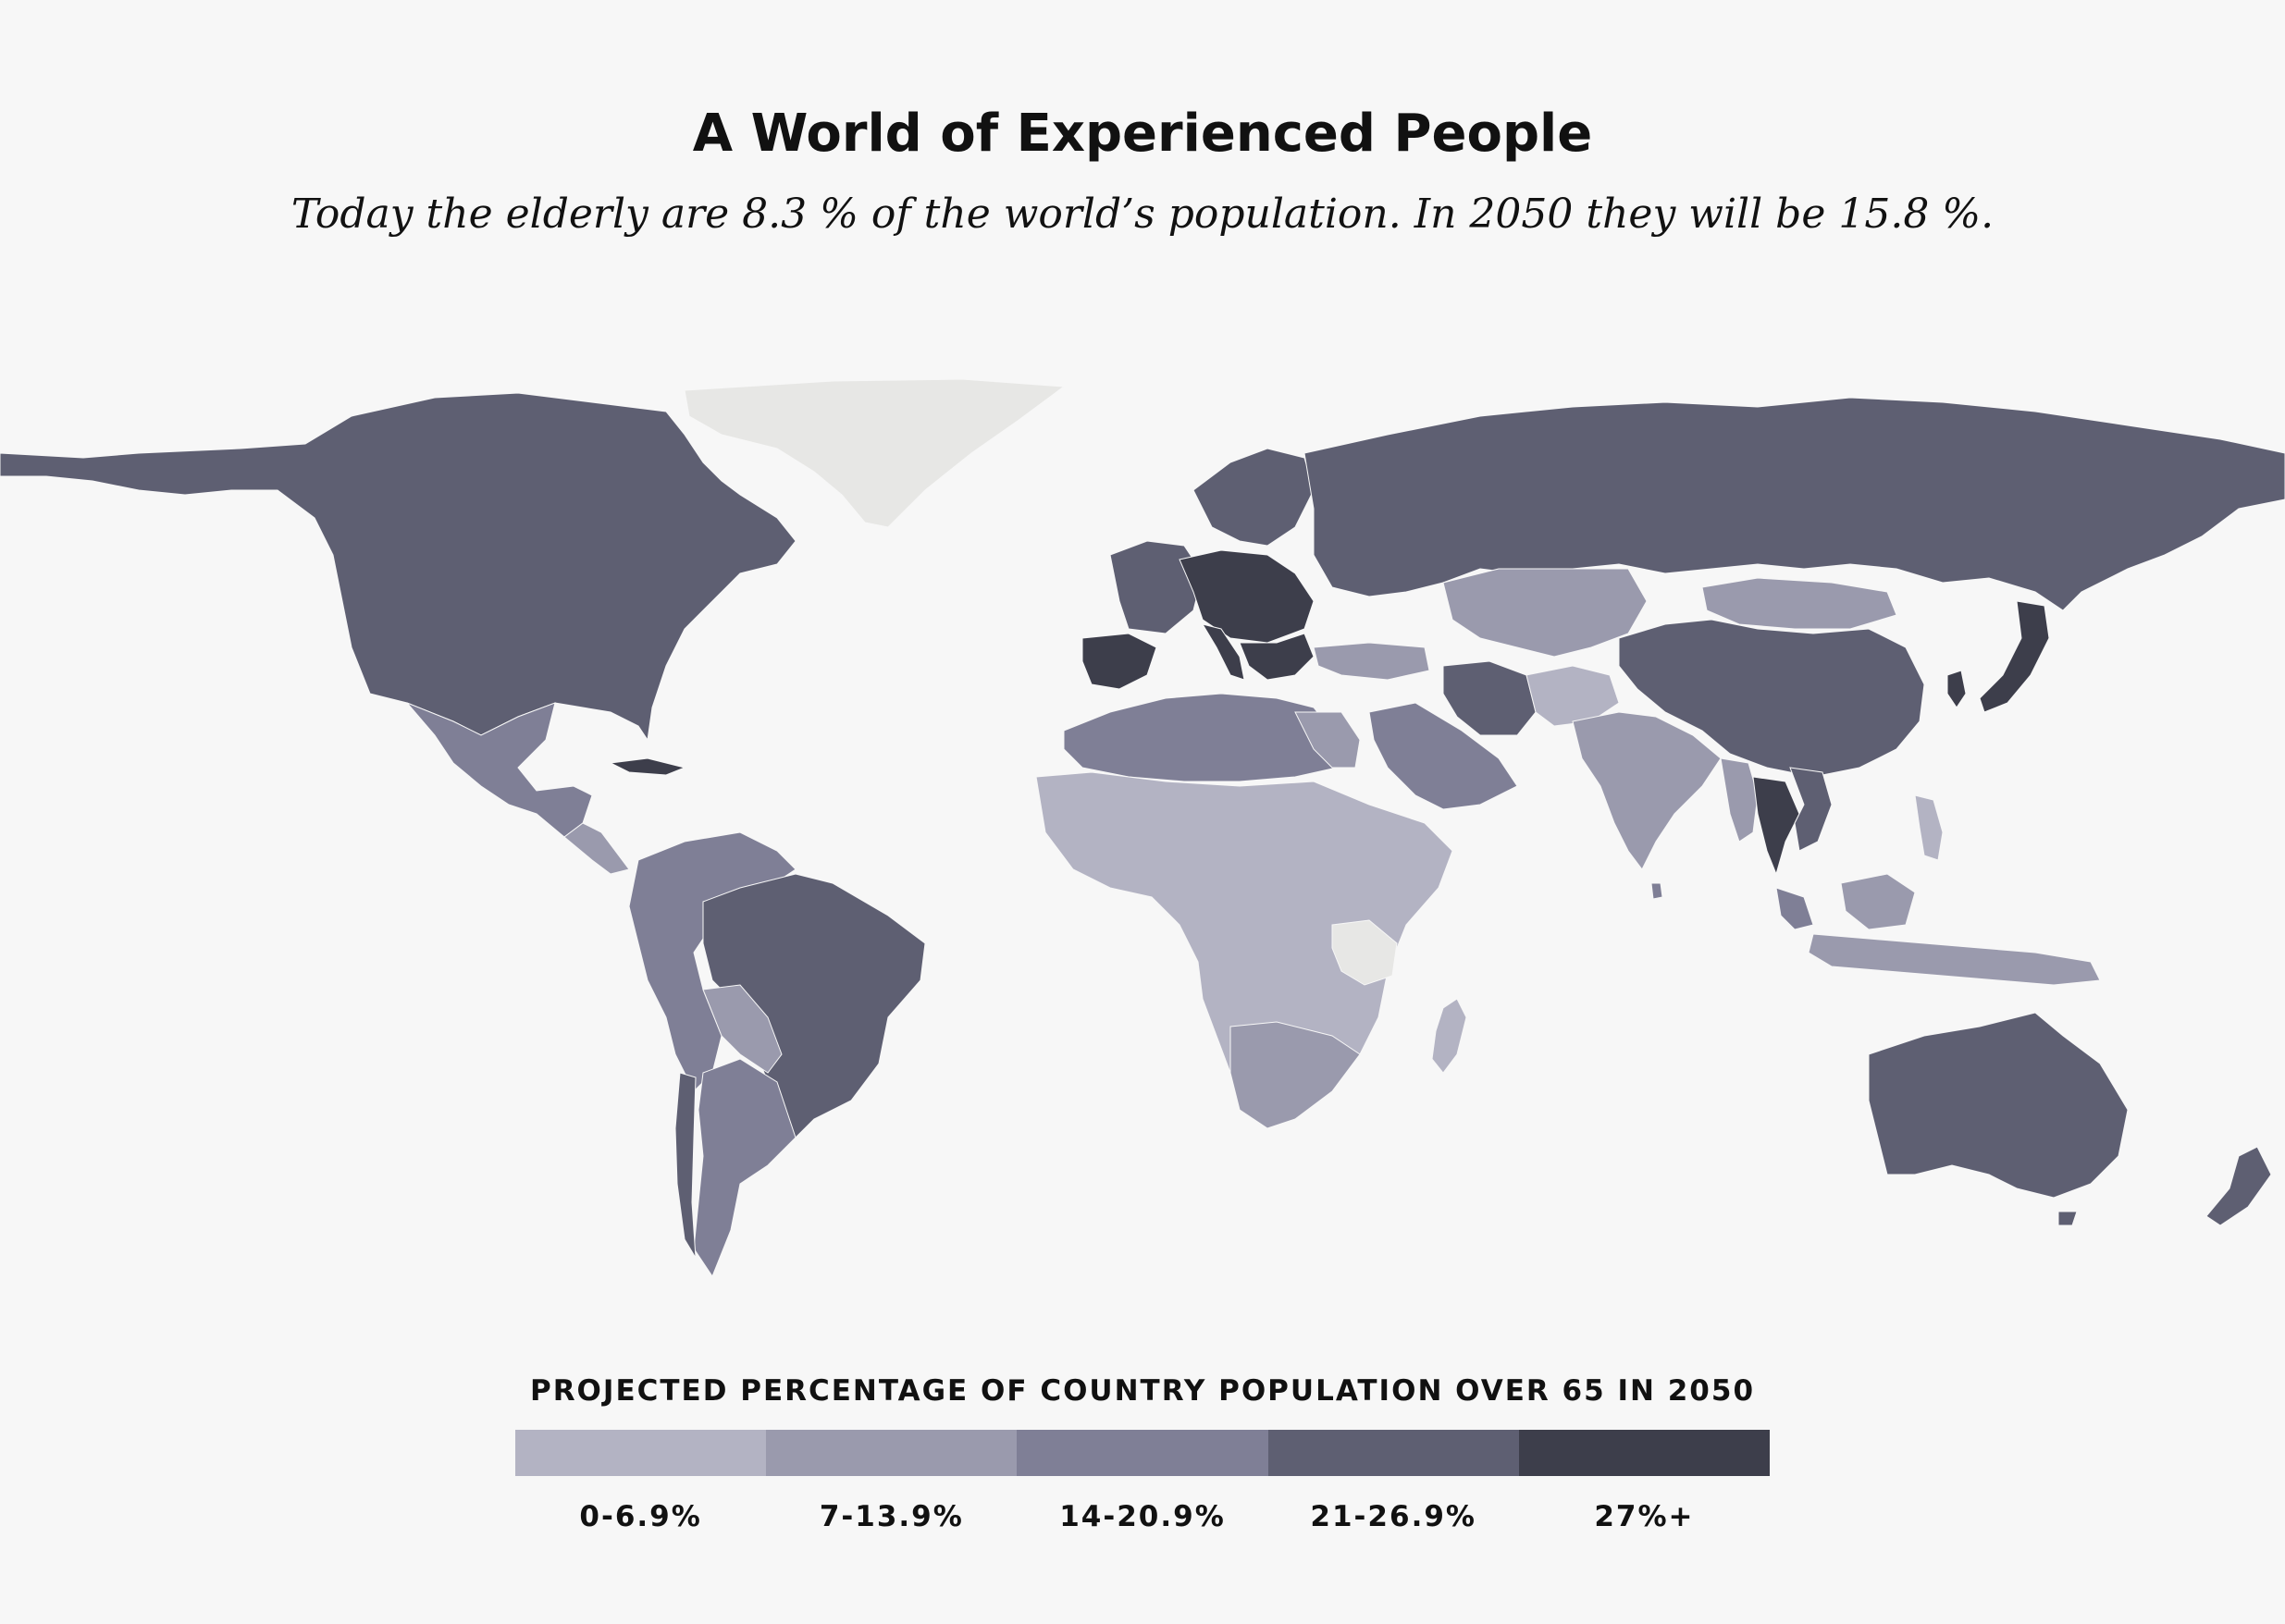 This screenshot has height=1624, width=2285. Describe the element at coordinates (399, 567) in the screenshot. I see `region-north-america` at that location.